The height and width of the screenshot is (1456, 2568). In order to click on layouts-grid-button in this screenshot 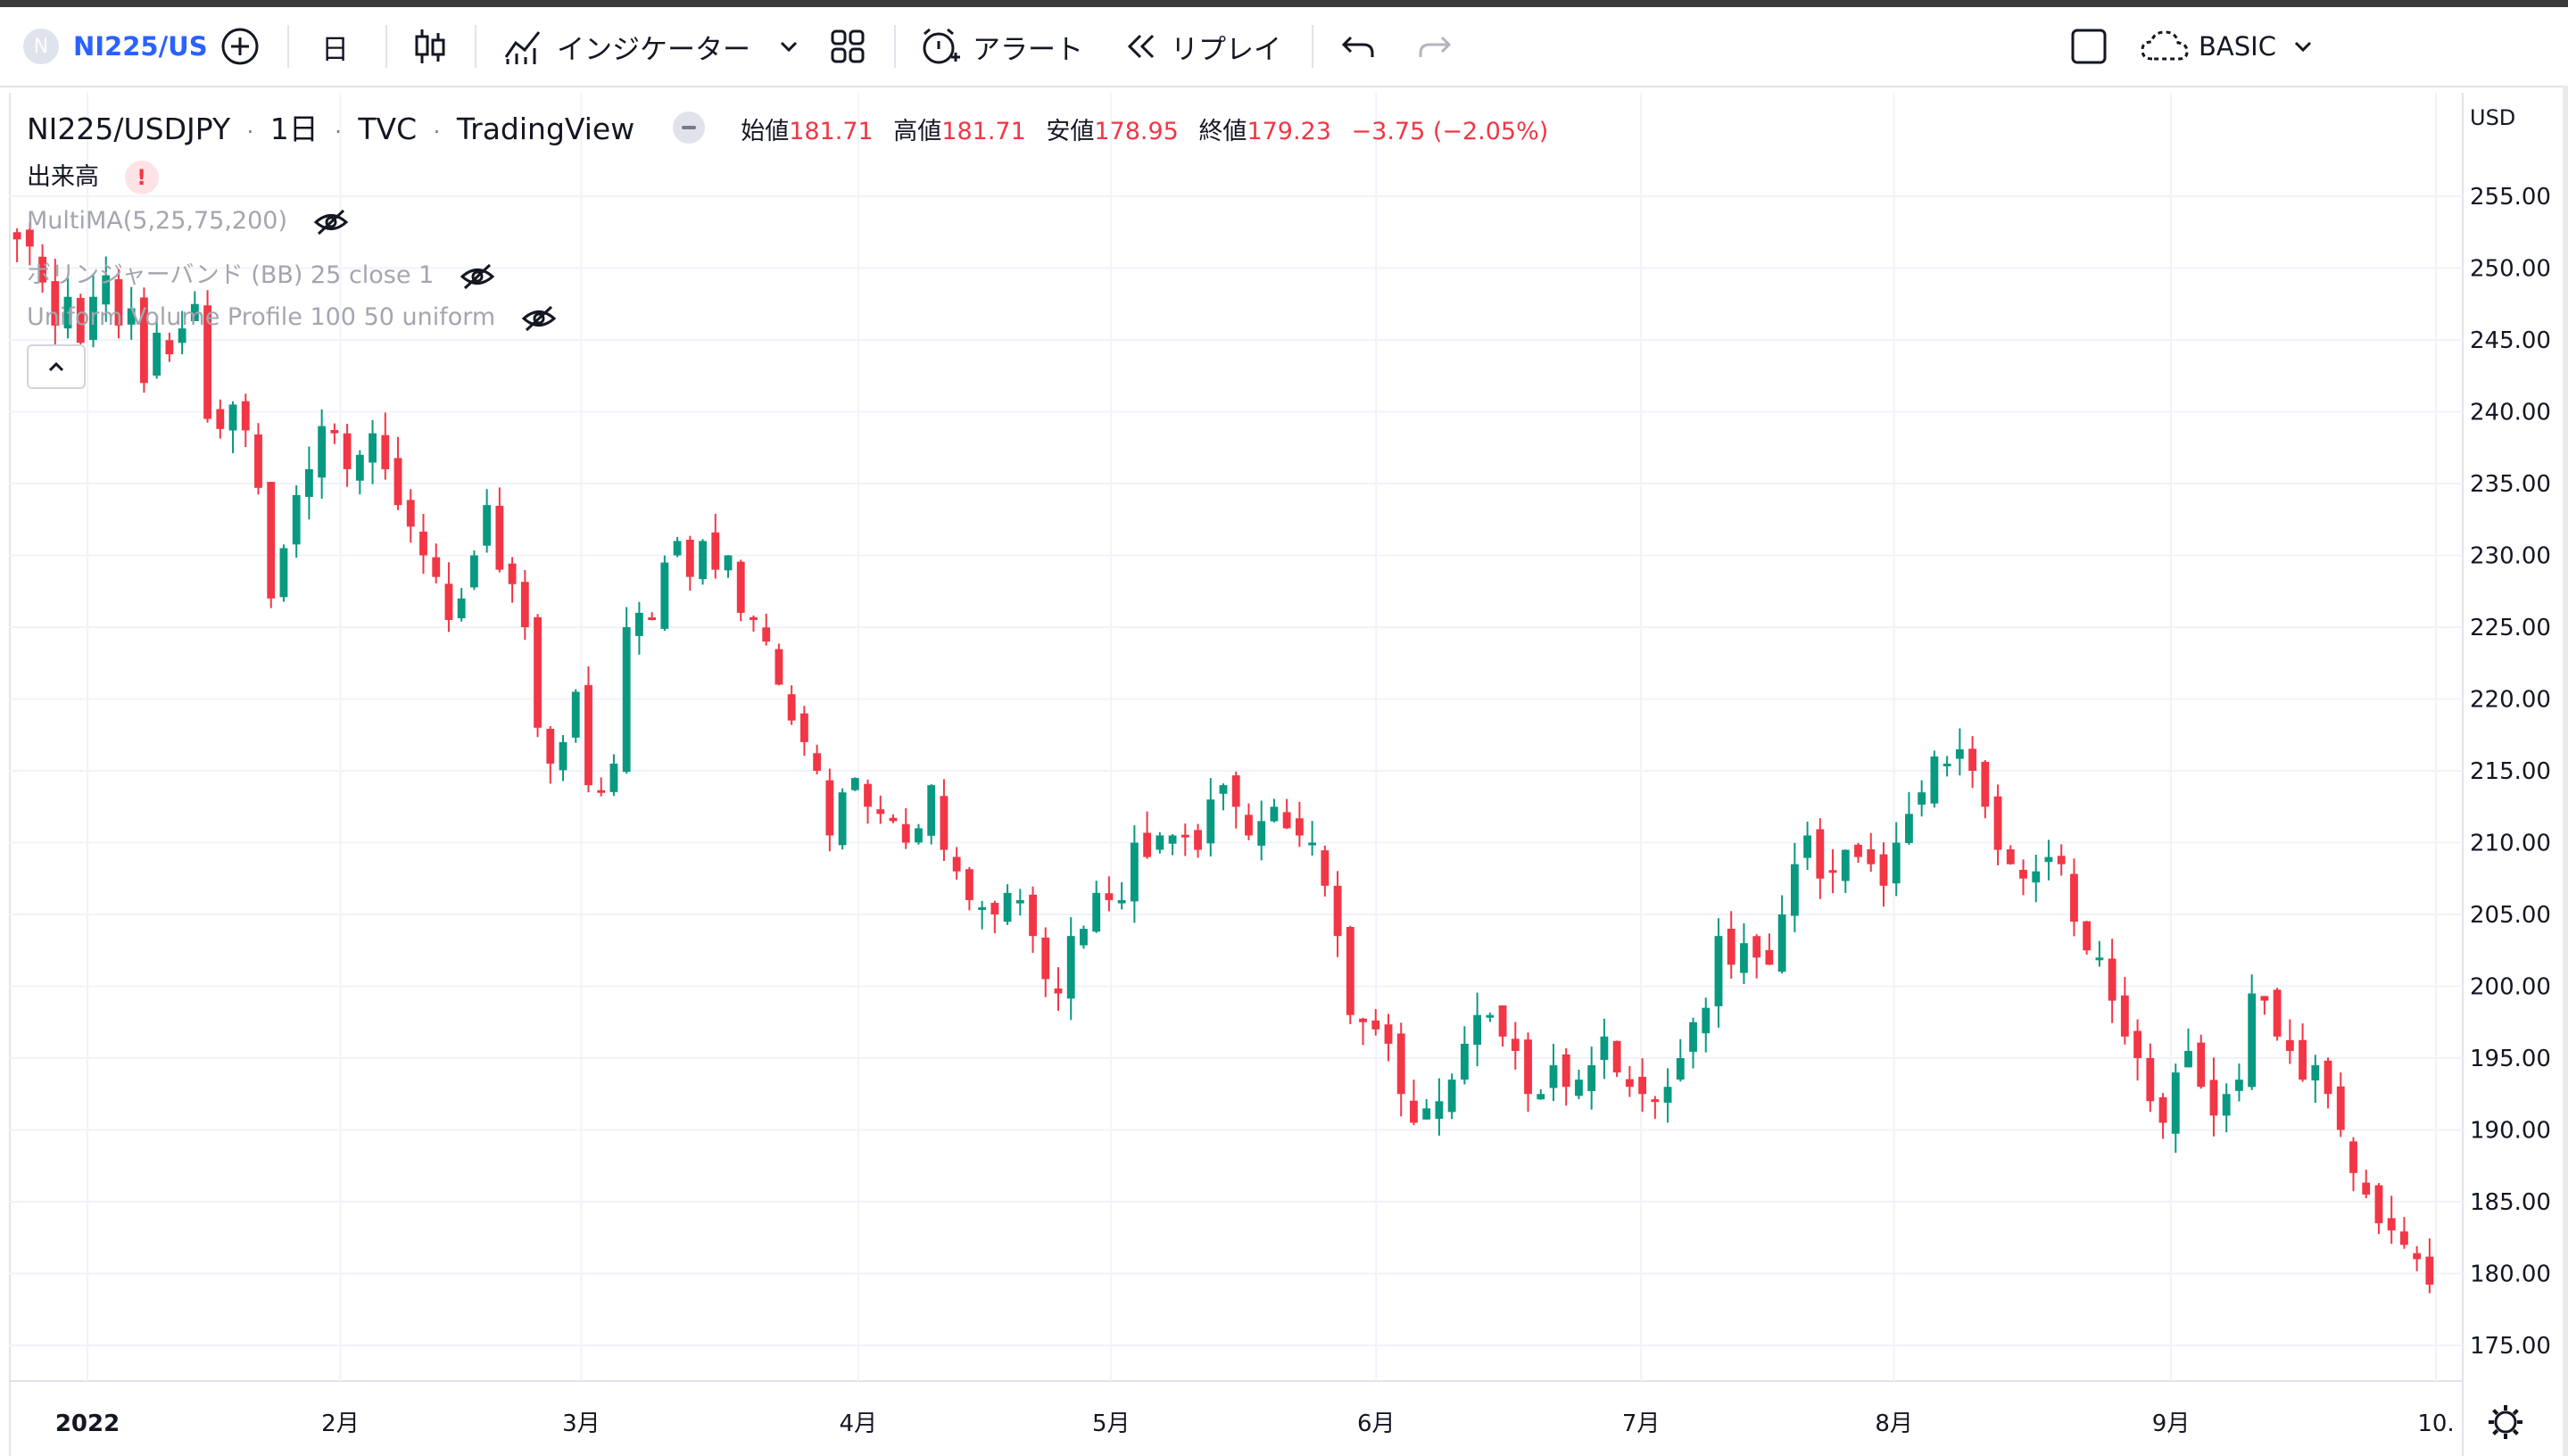, I will do `click(848, 47)`.